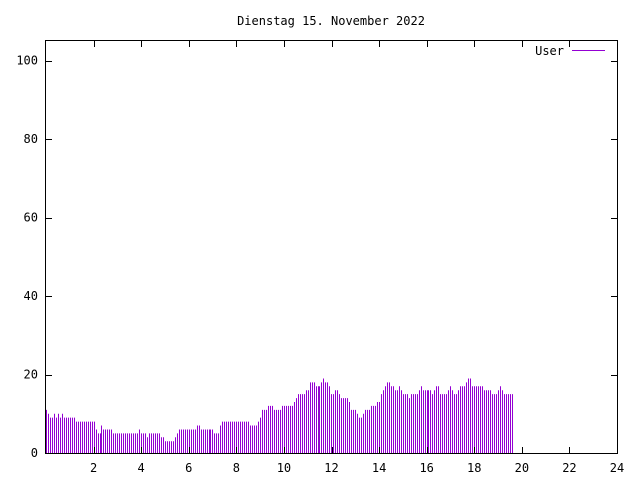  I want to click on y-tick-label: 100, so click(27, 61).